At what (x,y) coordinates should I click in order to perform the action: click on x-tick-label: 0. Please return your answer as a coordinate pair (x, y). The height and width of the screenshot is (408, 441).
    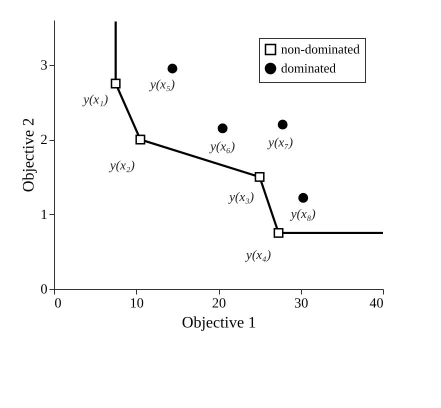
    Looking at the image, I should click on (58, 304).